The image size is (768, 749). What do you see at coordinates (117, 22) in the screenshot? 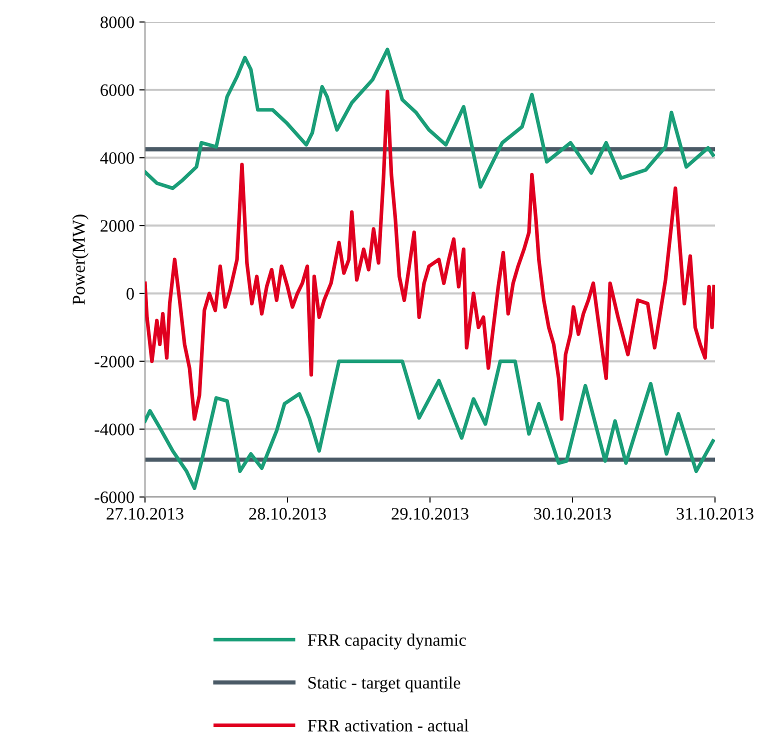
I see `y-tick-label: 8000` at bounding box center [117, 22].